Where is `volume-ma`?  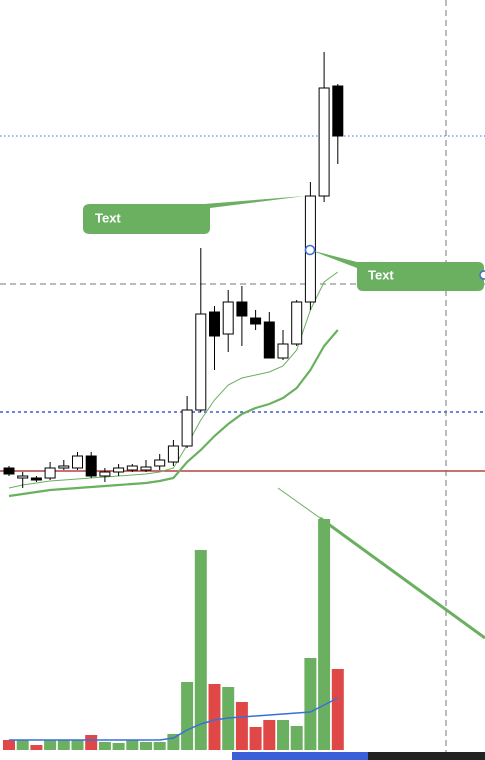
volume-ma is located at coordinates (174, 719).